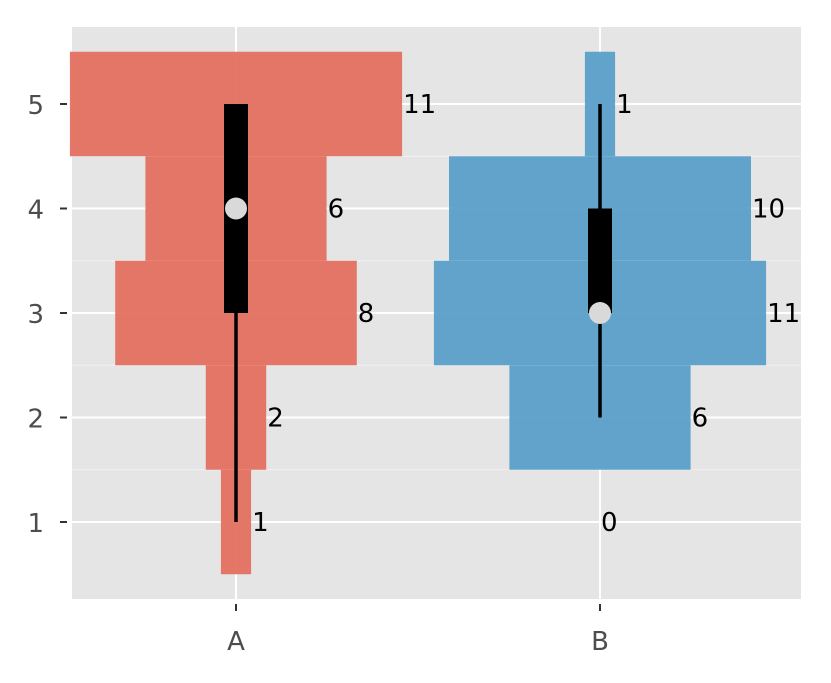  What do you see at coordinates (236, 208) in the screenshot?
I see `median-point-A` at bounding box center [236, 208].